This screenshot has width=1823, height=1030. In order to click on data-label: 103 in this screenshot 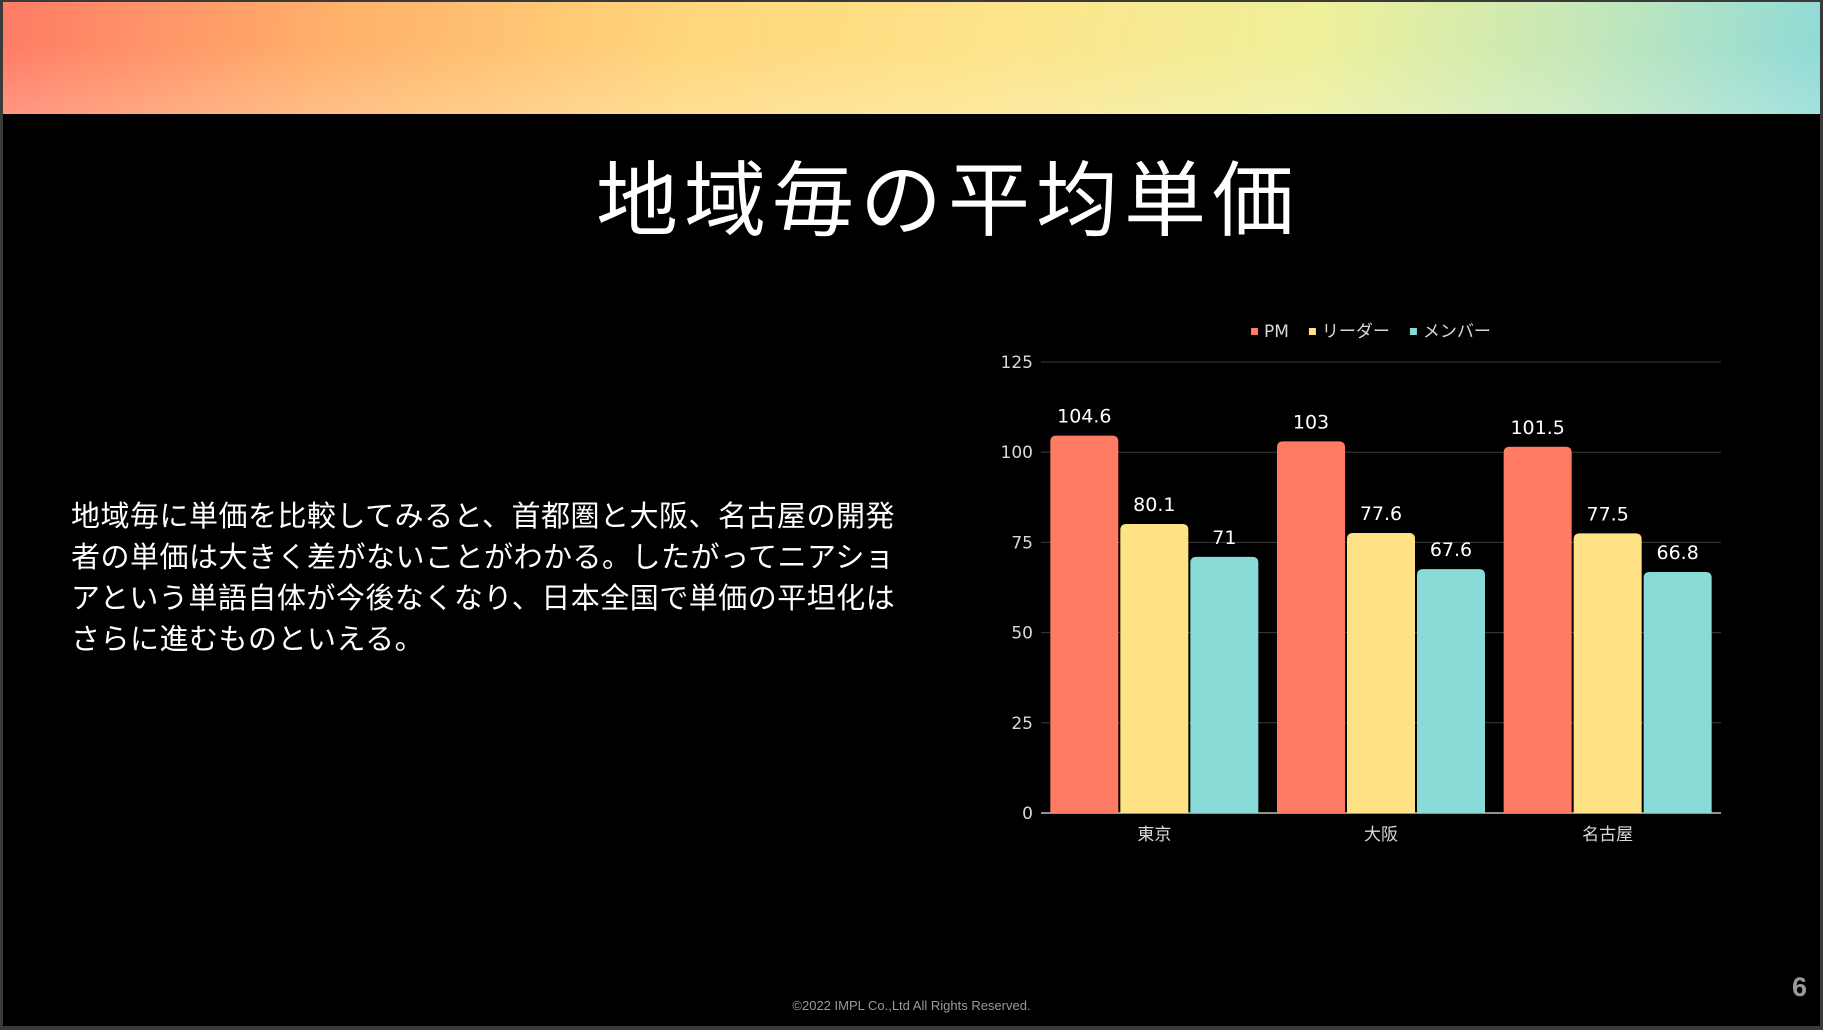, I will do `click(1311, 422)`.